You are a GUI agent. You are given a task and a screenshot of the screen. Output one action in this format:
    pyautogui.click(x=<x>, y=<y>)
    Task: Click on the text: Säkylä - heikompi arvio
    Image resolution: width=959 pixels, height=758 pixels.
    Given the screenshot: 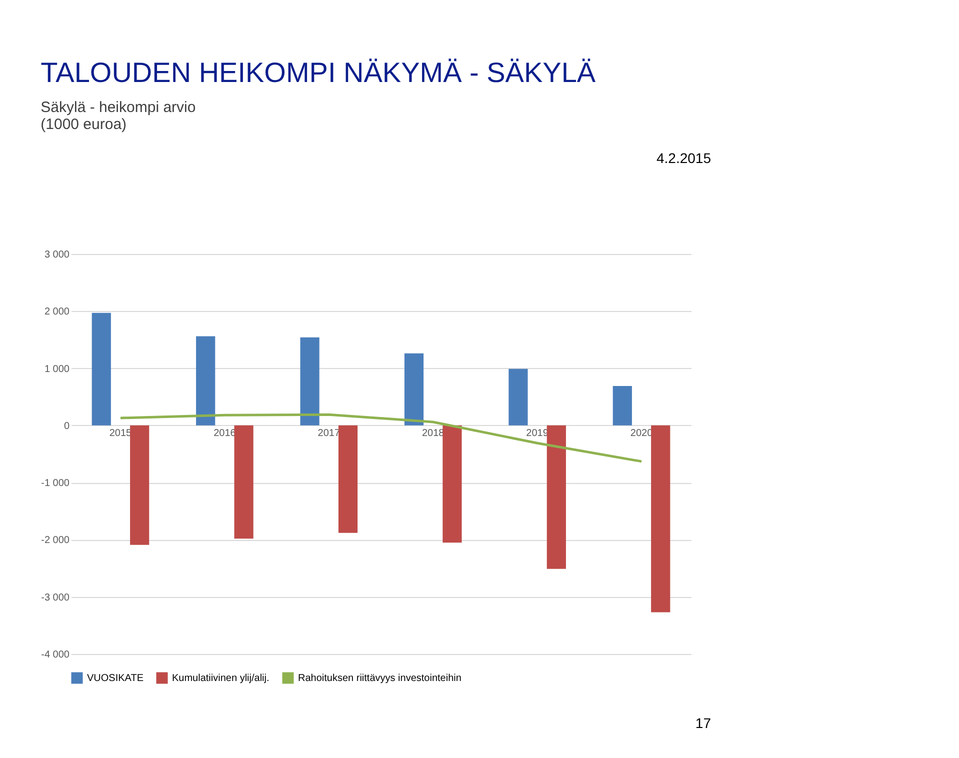 What is the action you would take?
    pyautogui.click(x=118, y=107)
    